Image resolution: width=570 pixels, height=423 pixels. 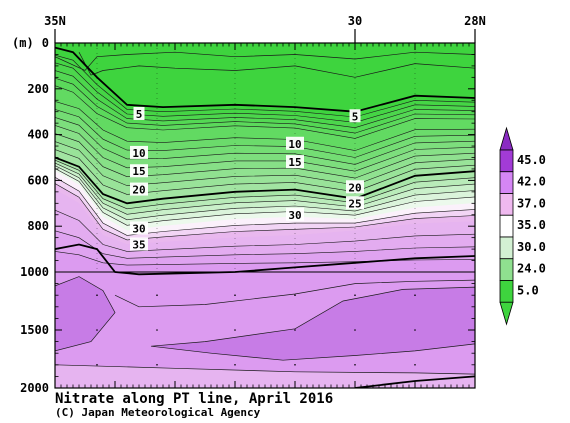 What do you see at coordinates (158, 412) in the screenshot?
I see `copyright-credit: (C) Japan Meteorological Agency` at bounding box center [158, 412].